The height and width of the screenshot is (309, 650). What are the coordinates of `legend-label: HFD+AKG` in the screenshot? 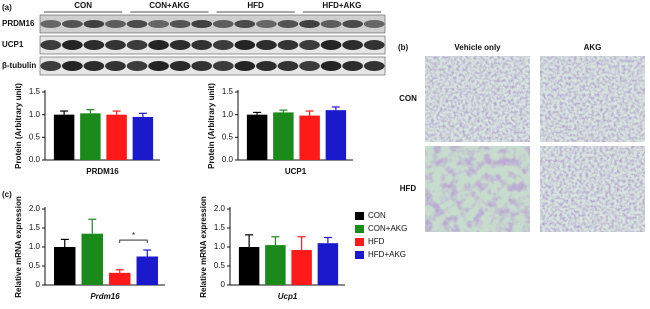 It's located at (387, 254).